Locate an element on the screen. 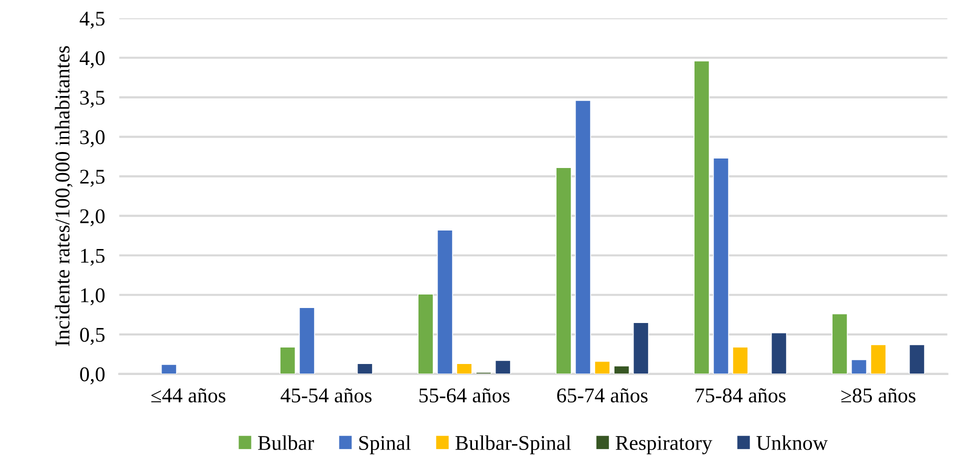 The height and width of the screenshot is (456, 954). y-tick-label: 0,0 is located at coordinates (92, 375).